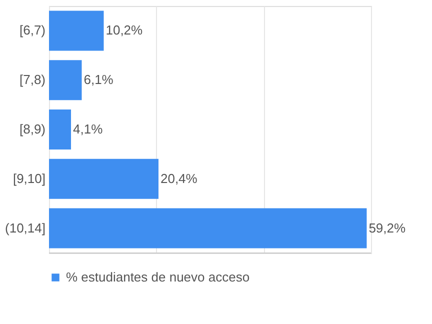  What do you see at coordinates (125, 30) in the screenshot?
I see `data-label: 10,2%` at bounding box center [125, 30].